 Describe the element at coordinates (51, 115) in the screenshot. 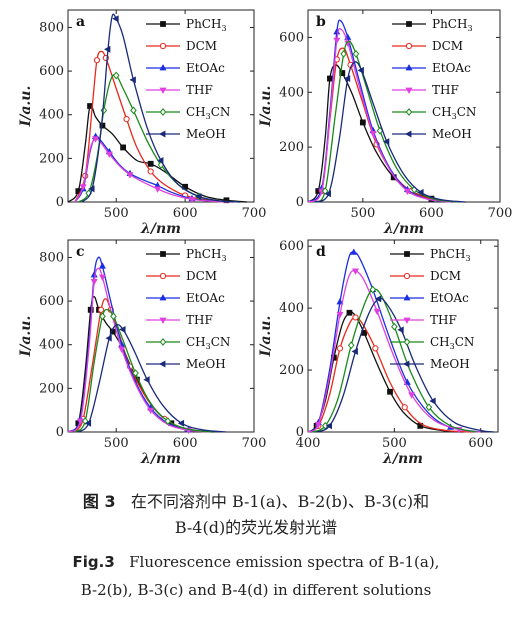

I see `y-tick-label: 400` at that location.